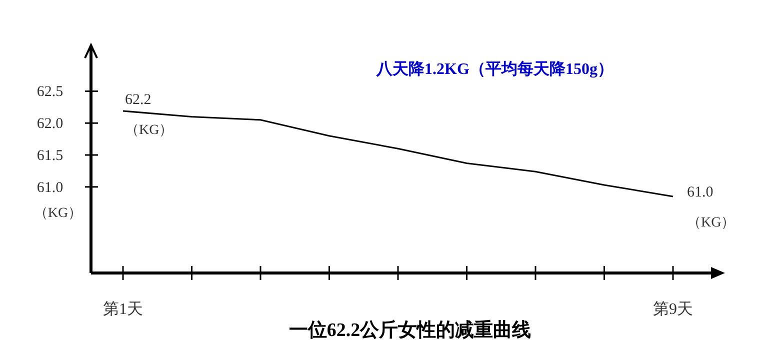 This screenshot has width=766, height=362. I want to click on y-axis-title: （KG）, so click(58, 213).